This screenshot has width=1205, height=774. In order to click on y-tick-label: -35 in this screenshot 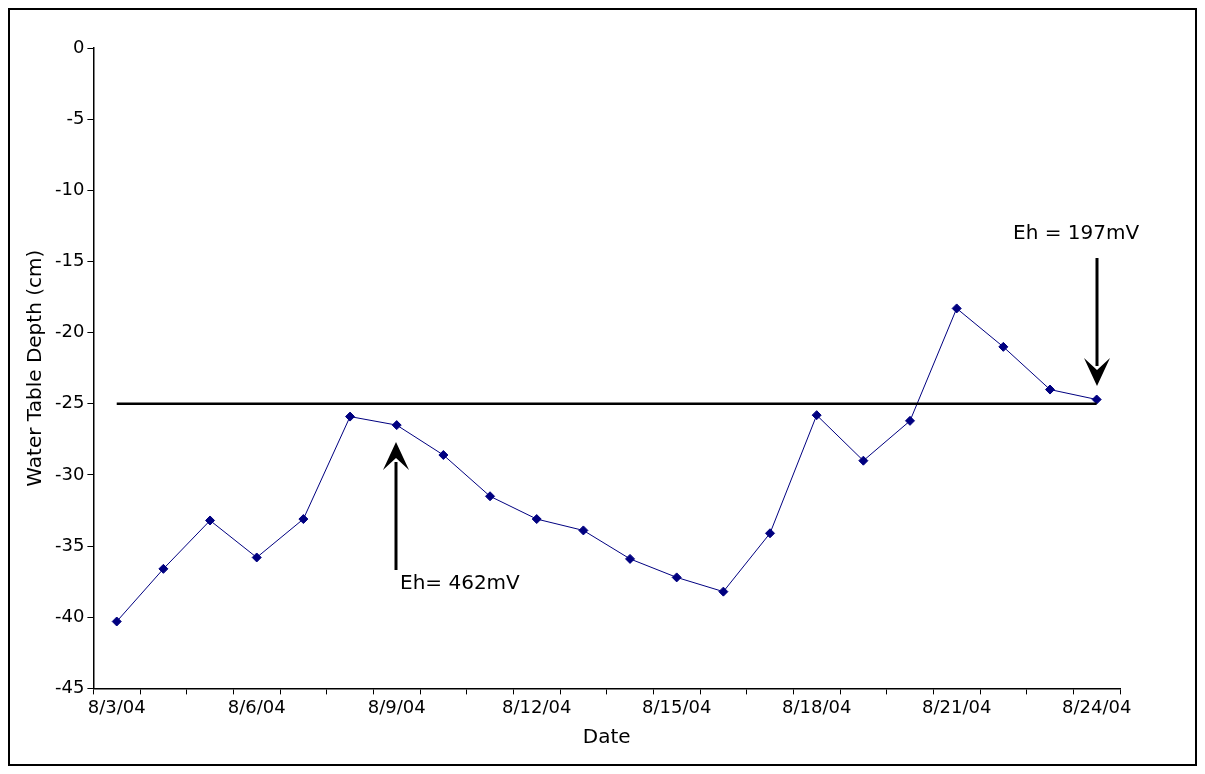, I will do `click(69, 544)`.